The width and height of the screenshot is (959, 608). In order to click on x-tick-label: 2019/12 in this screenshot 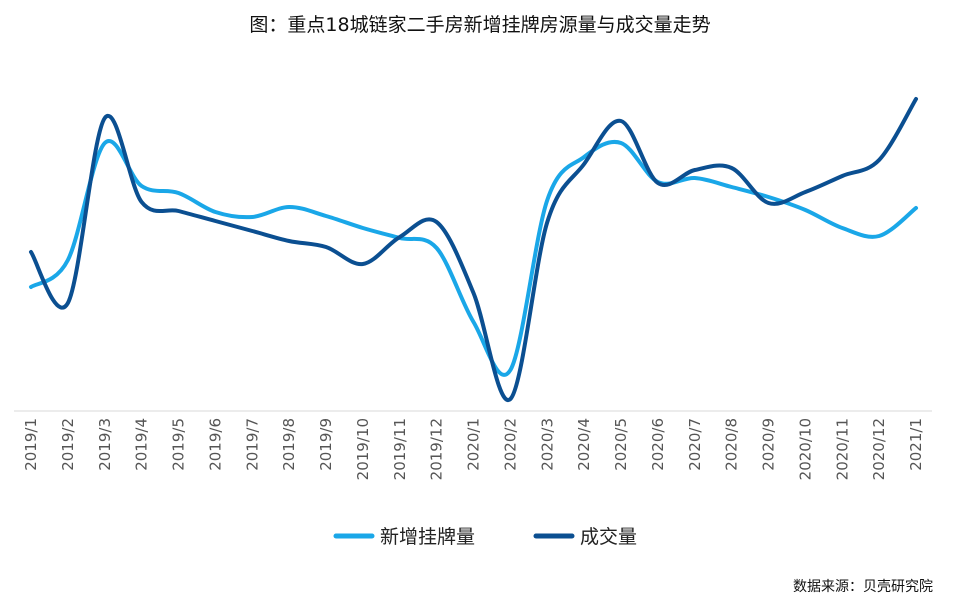, I will do `click(437, 449)`.